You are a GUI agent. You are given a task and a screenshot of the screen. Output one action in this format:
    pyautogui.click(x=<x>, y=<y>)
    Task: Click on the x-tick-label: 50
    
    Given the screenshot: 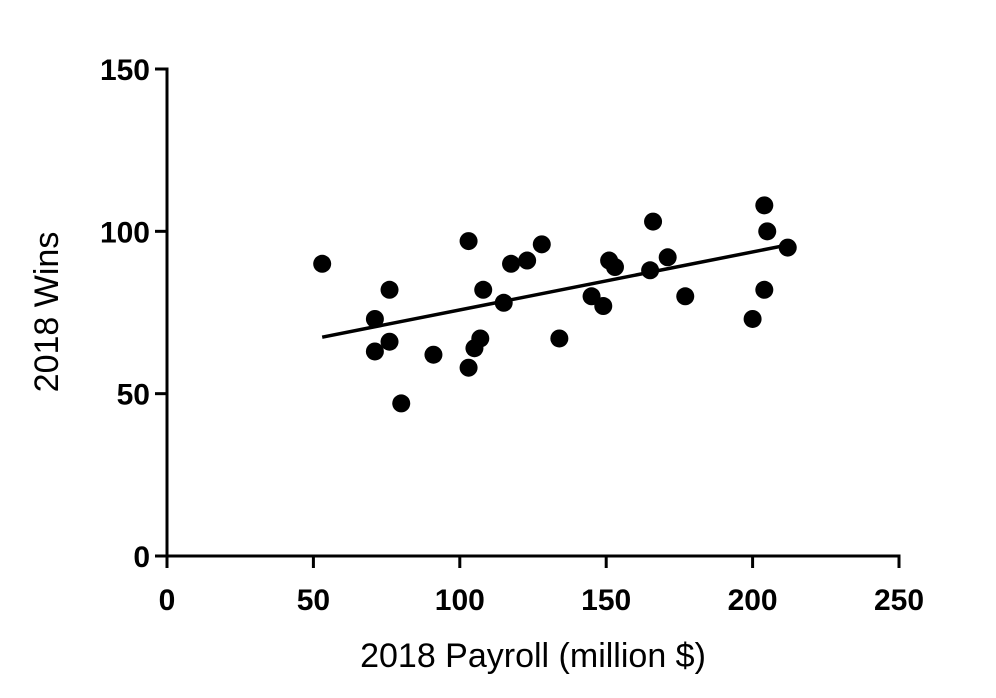 What is the action you would take?
    pyautogui.click(x=313, y=600)
    